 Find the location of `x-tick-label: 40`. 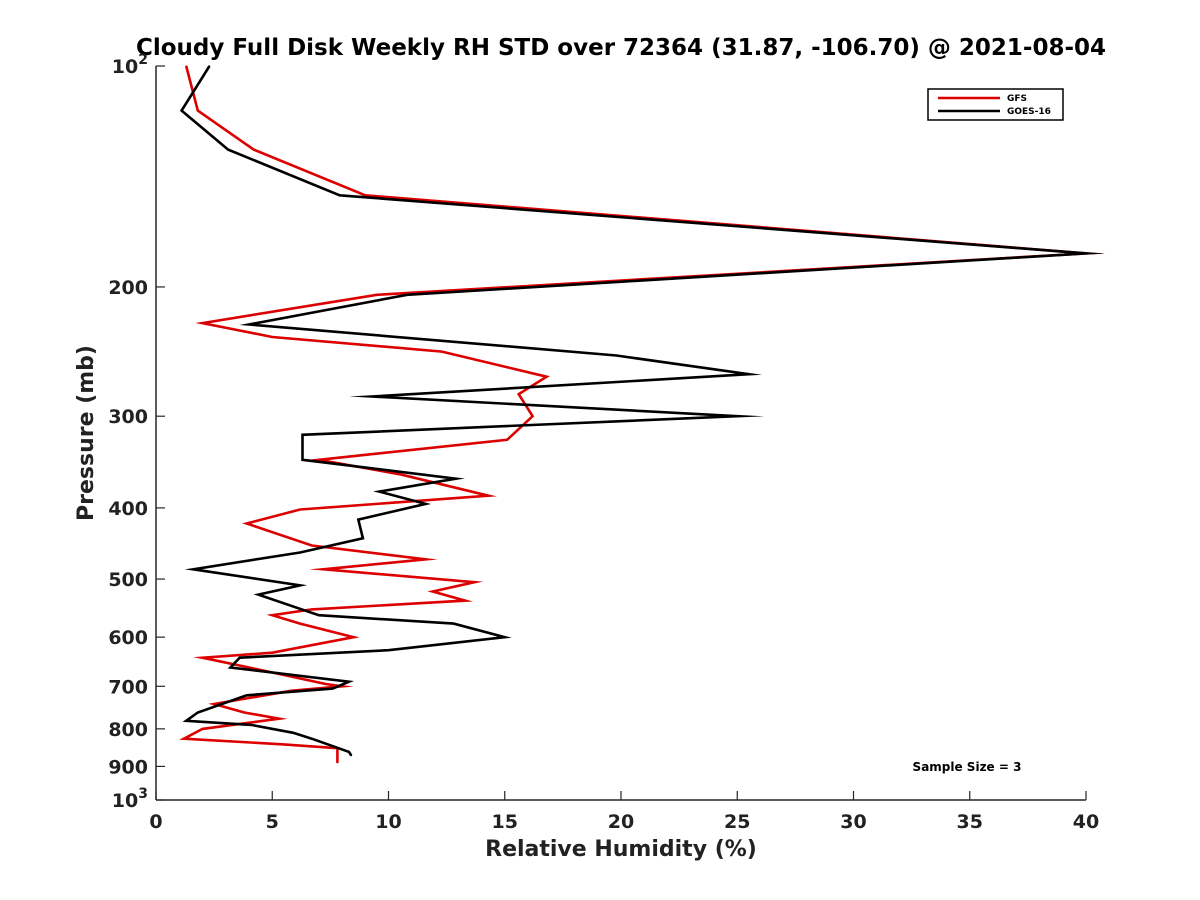

x-tick-label: 40 is located at coordinates (1086, 822).